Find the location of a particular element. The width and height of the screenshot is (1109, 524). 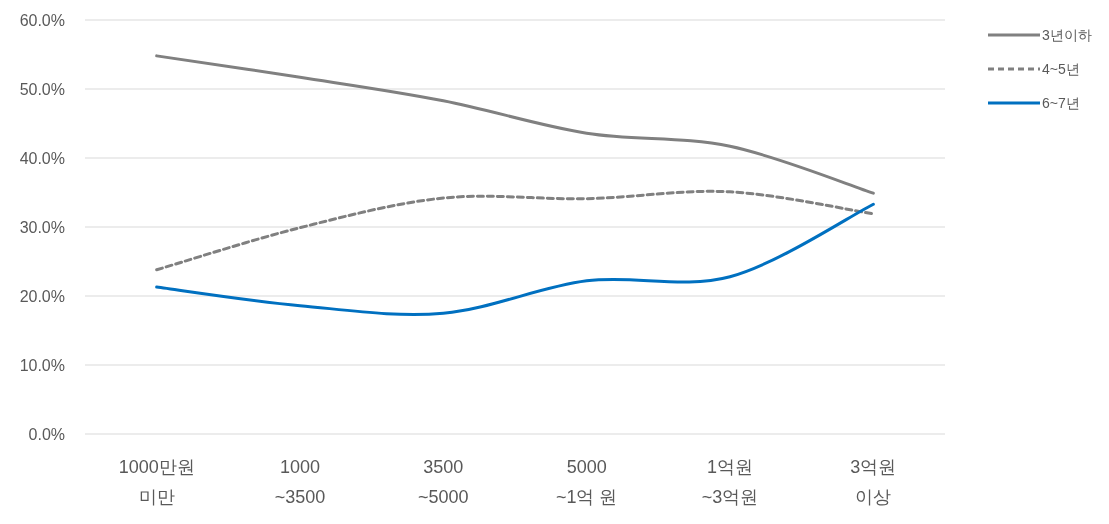

legend-label: 3년이하 is located at coordinates (1067, 35).